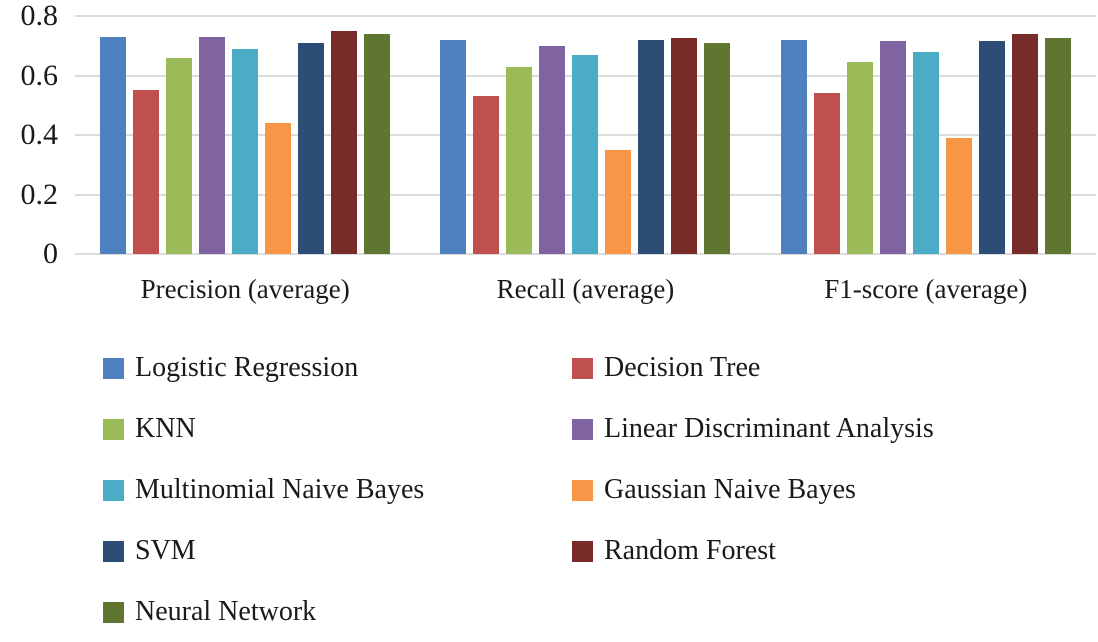 This screenshot has height=642, width=1098. I want to click on y-tick-label-0: 0, so click(29, 254).